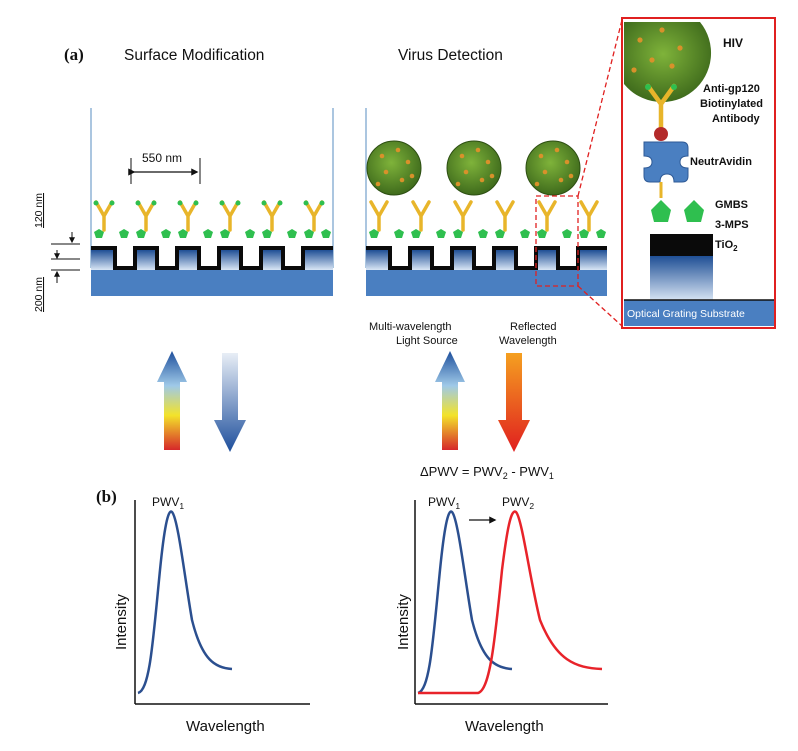  I want to click on tio2-layer, so click(681, 245).